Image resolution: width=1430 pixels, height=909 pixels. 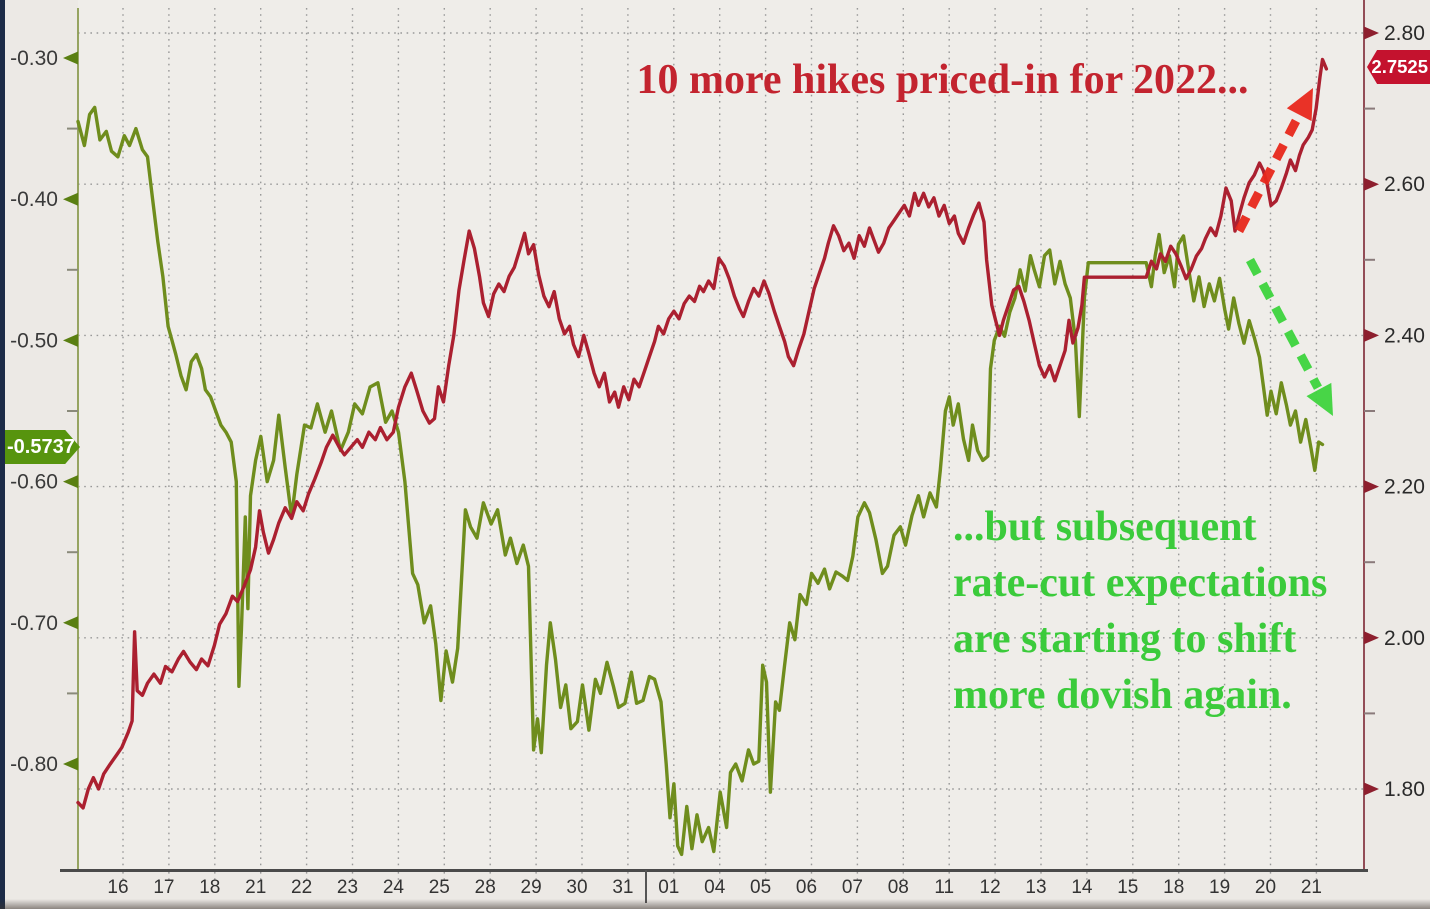 I want to click on x-axis-label: 19, so click(x=1219, y=887).